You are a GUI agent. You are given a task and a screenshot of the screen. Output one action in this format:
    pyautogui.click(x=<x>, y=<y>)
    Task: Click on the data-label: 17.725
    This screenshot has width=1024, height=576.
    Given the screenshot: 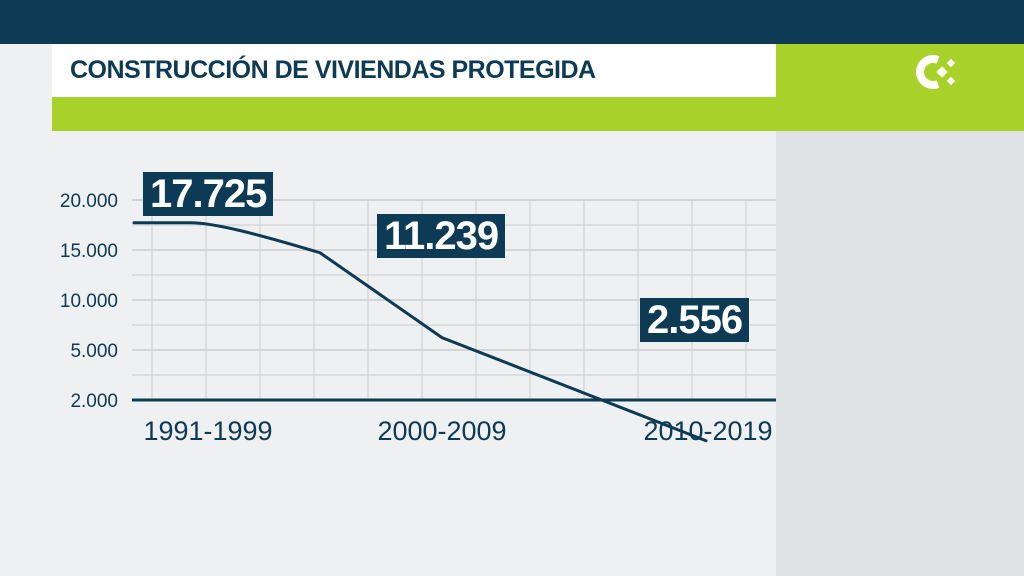 What is the action you would take?
    pyautogui.click(x=208, y=194)
    